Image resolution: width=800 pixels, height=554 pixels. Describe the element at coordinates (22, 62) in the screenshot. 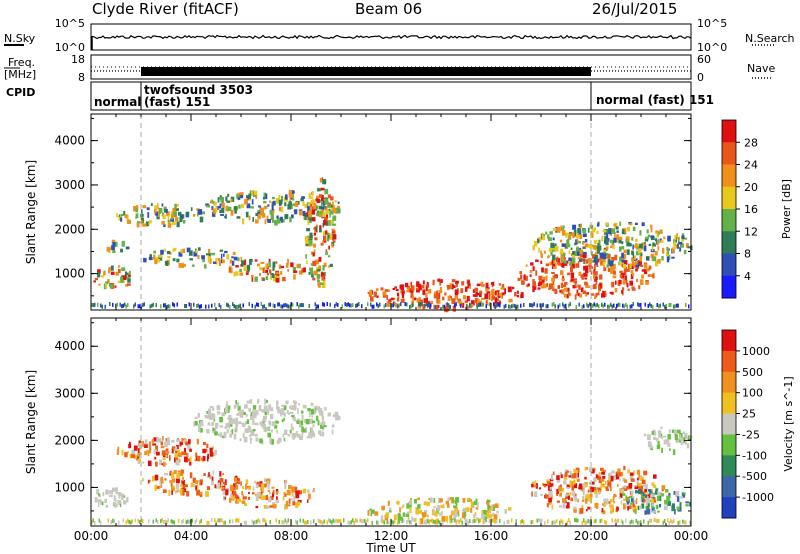

I see `freq-label: Freq.` at that location.